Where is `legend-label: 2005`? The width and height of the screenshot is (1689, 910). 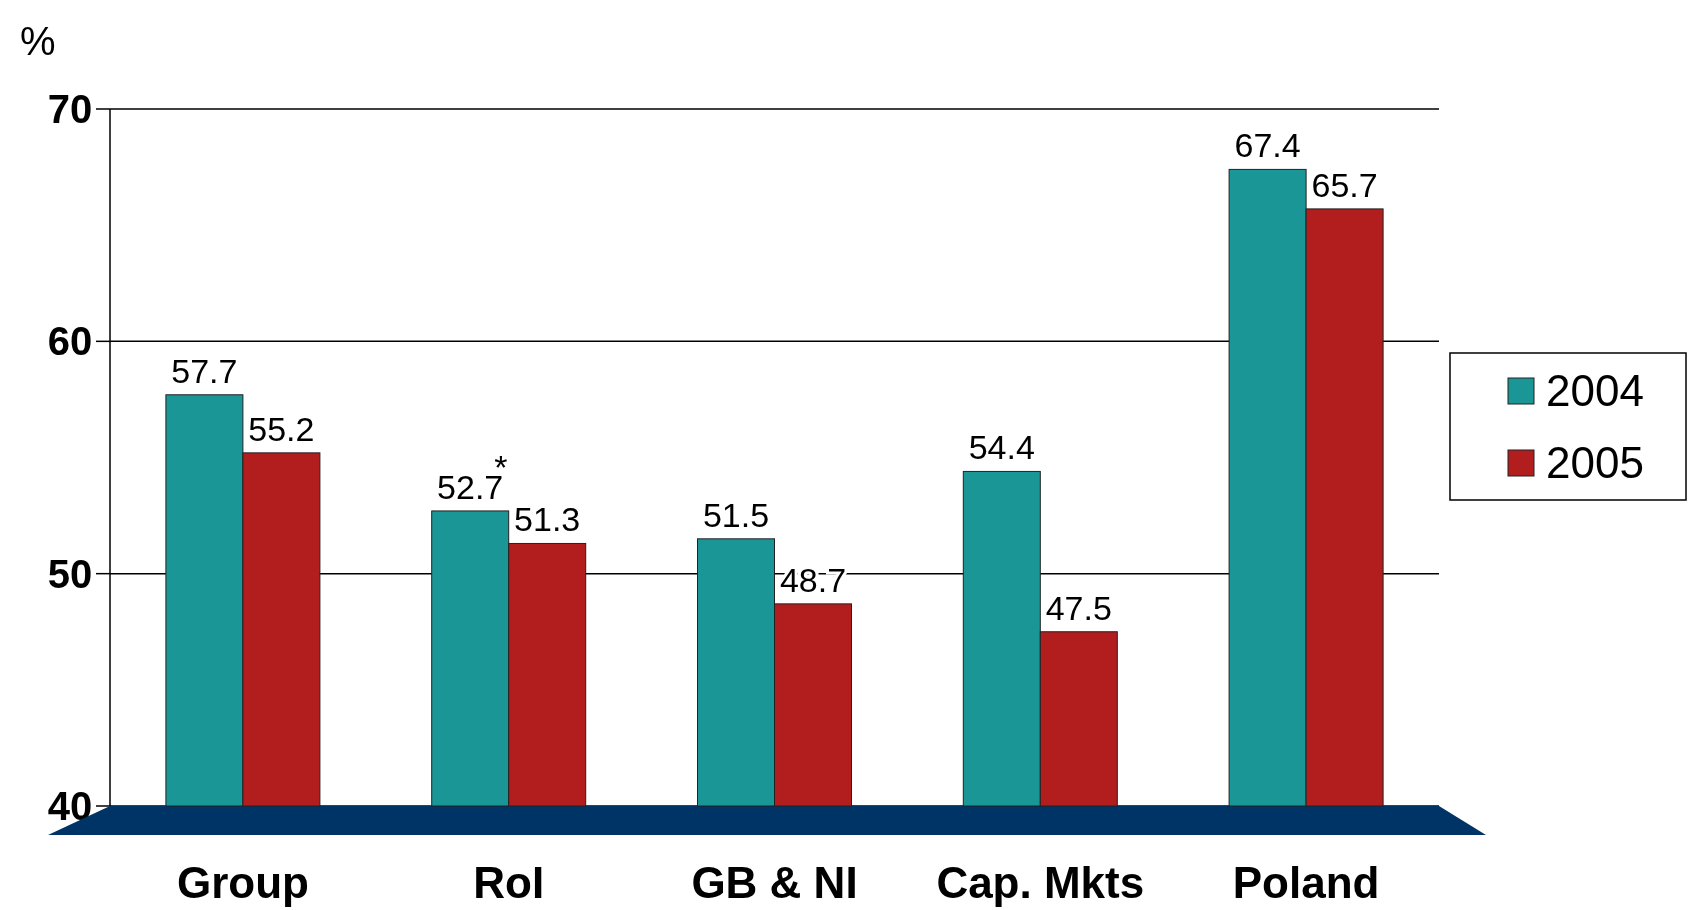 legend-label: 2005 is located at coordinates (1595, 463).